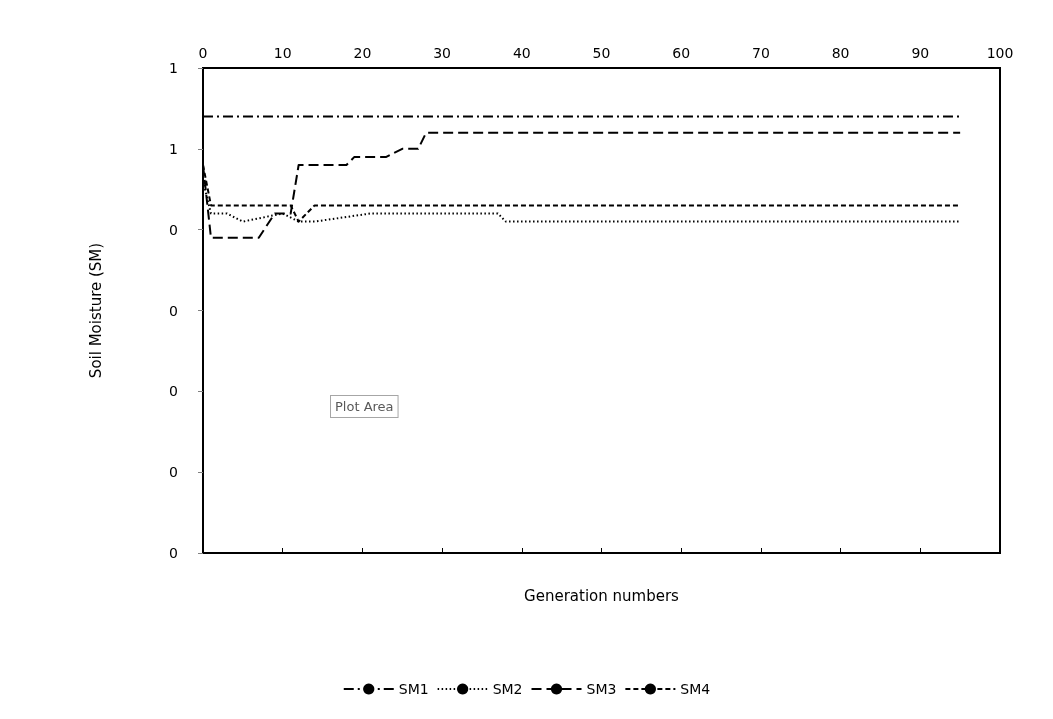  I want to click on legend-label: SM3, so click(601, 689).